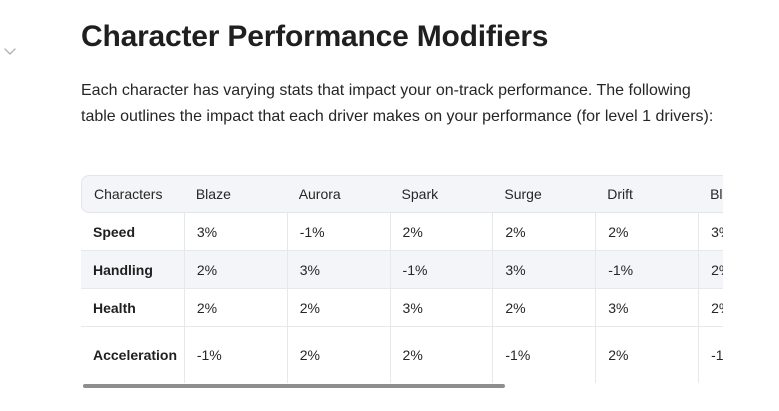  I want to click on table-row: Handling 2% 3% -1% 3% -1% 2%, so click(402, 270).